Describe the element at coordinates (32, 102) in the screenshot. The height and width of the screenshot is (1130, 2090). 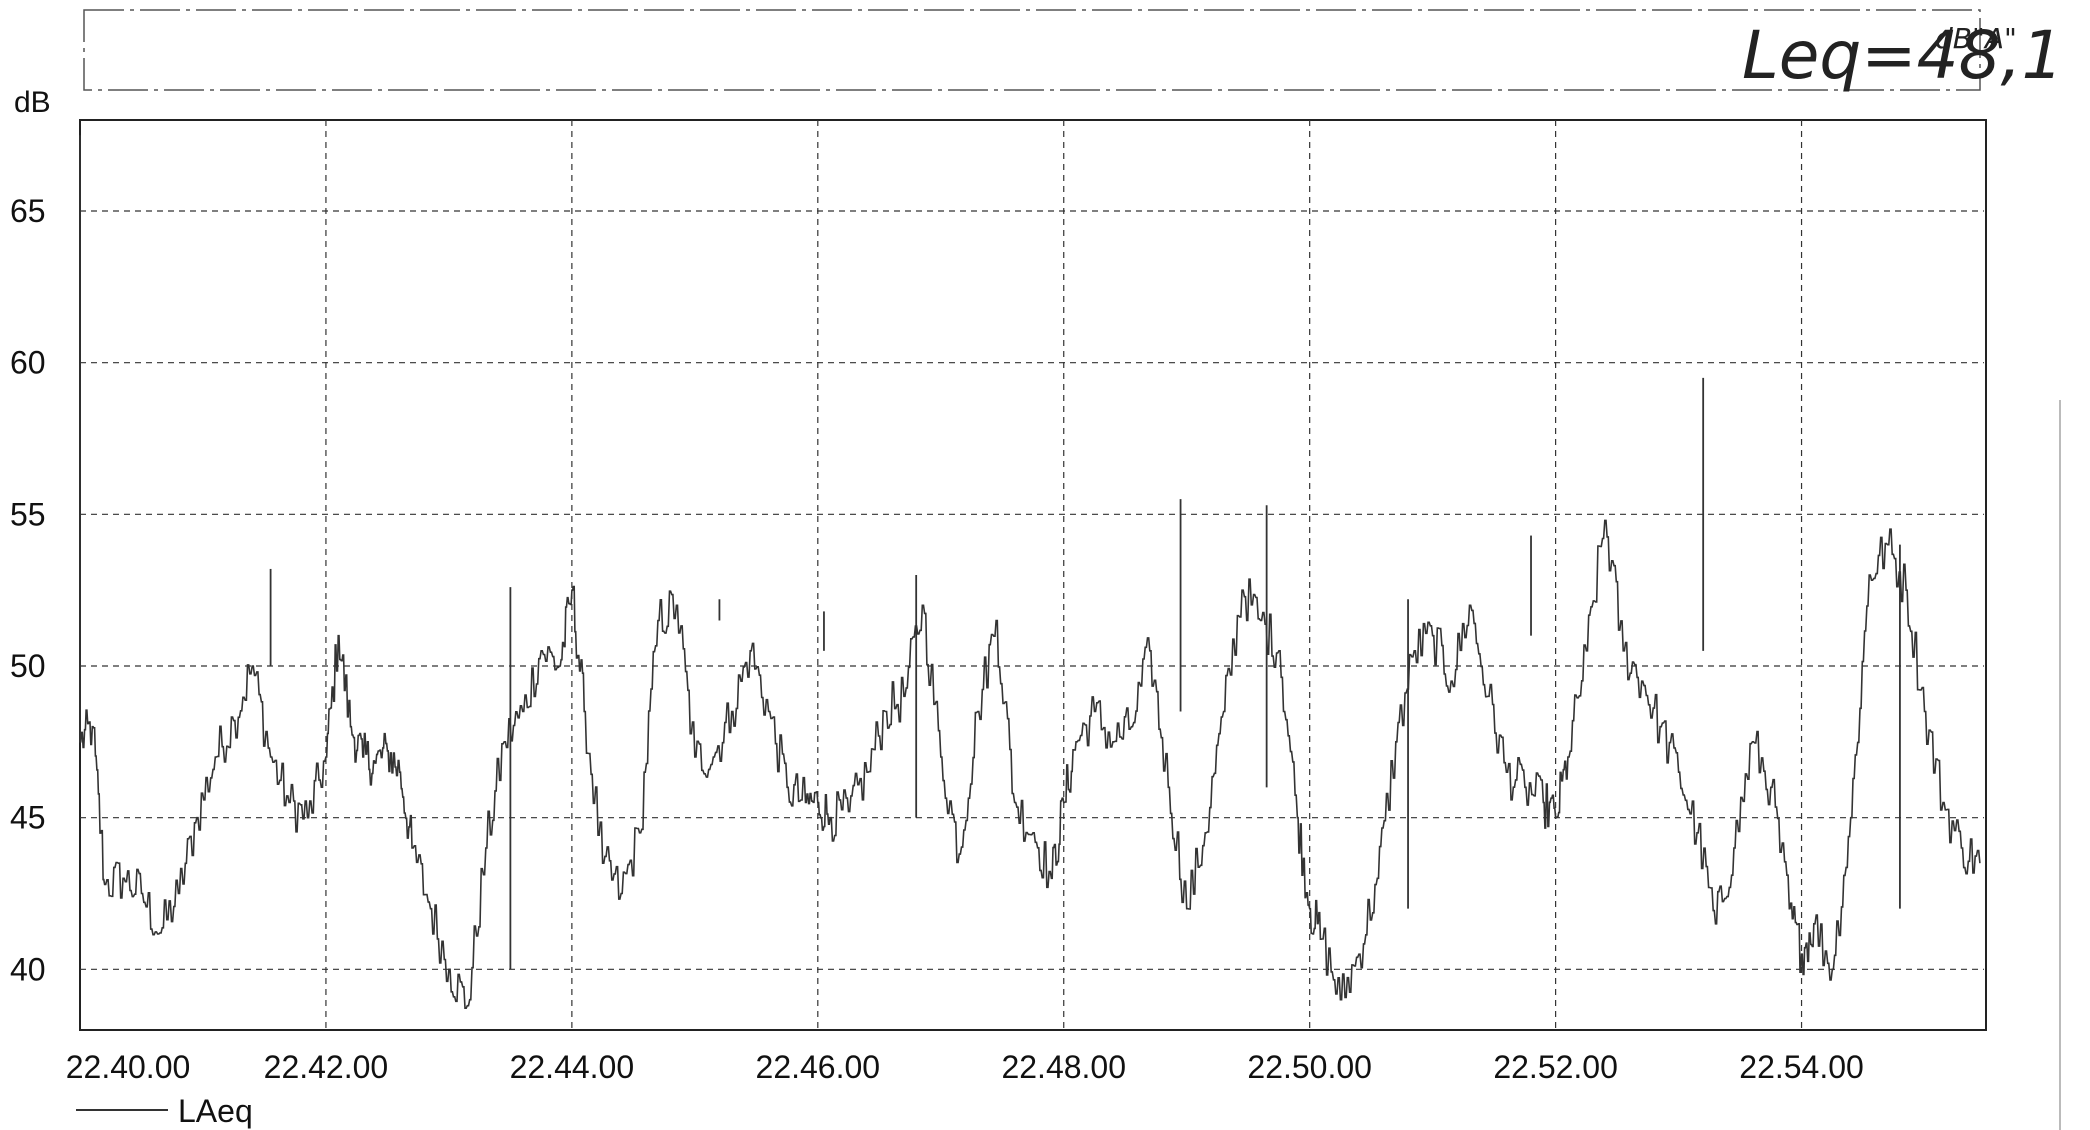
I see `y-axis-unit: dB` at that location.